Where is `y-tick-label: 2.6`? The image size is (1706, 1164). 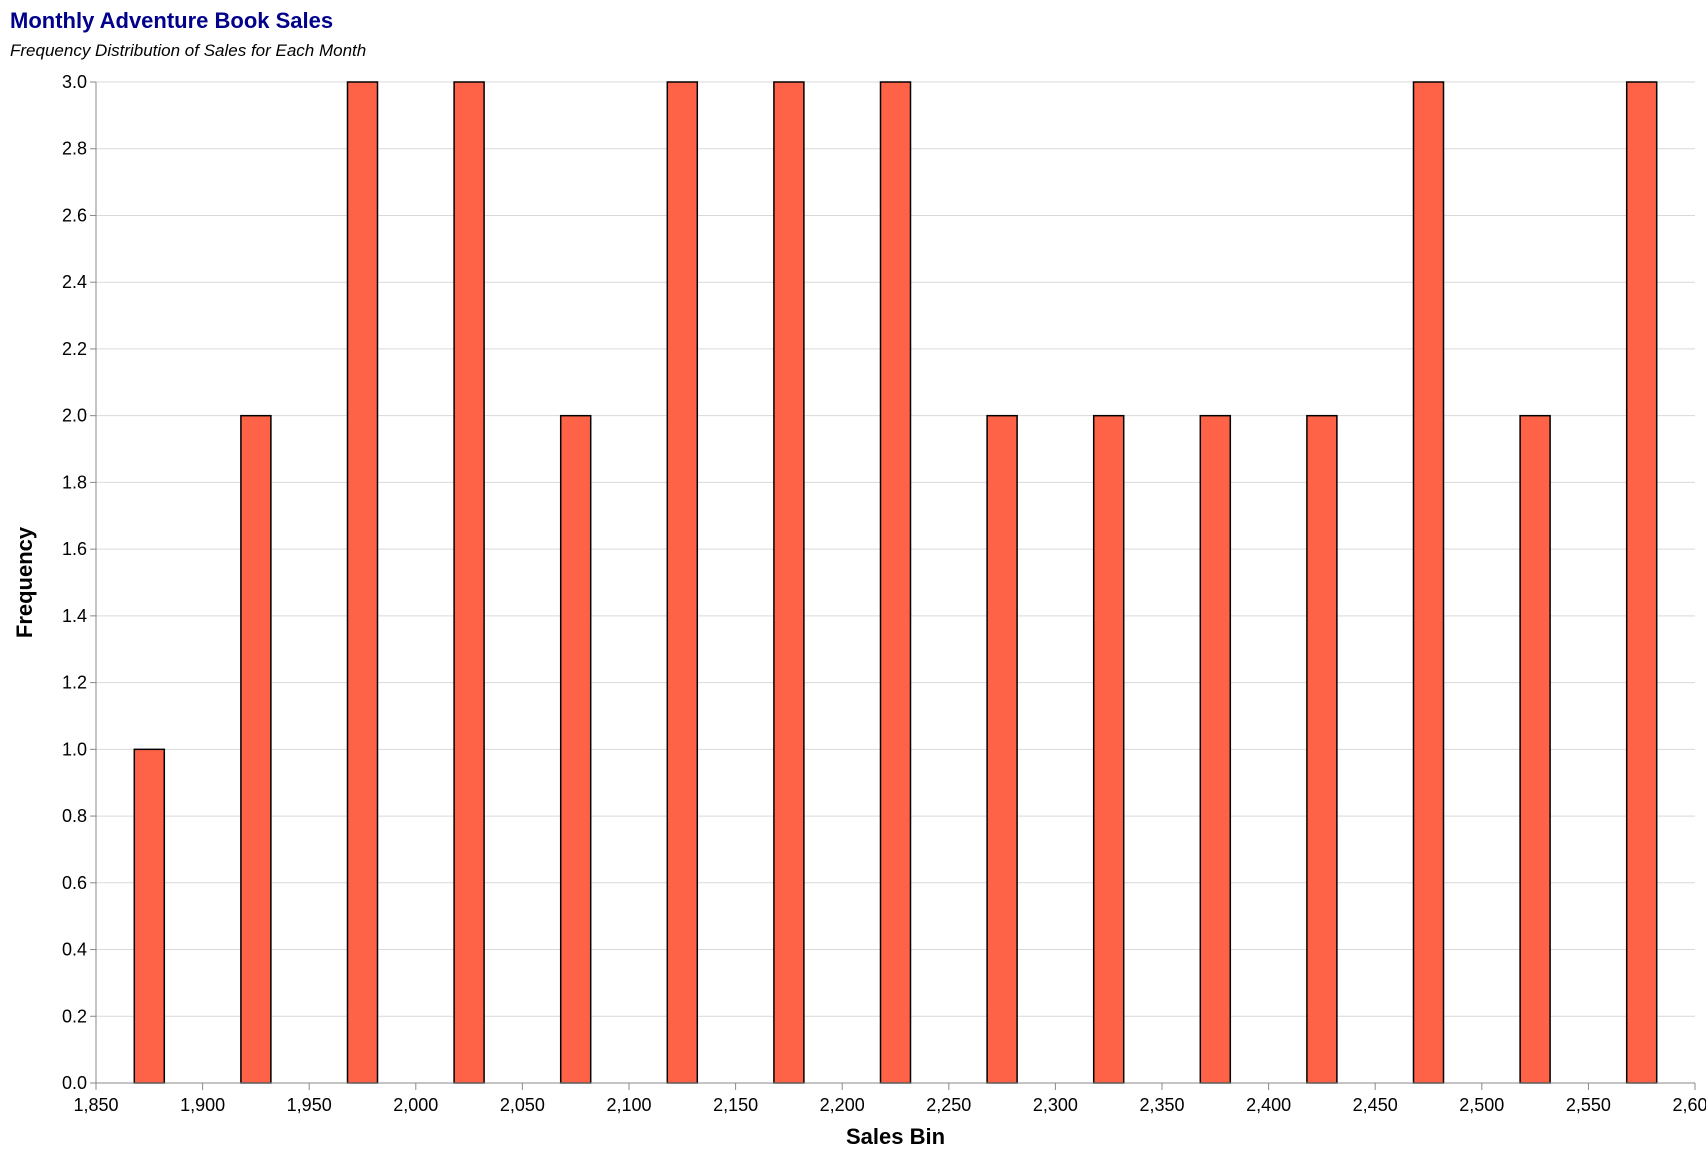
y-tick-label: 2.6 is located at coordinates (74, 215).